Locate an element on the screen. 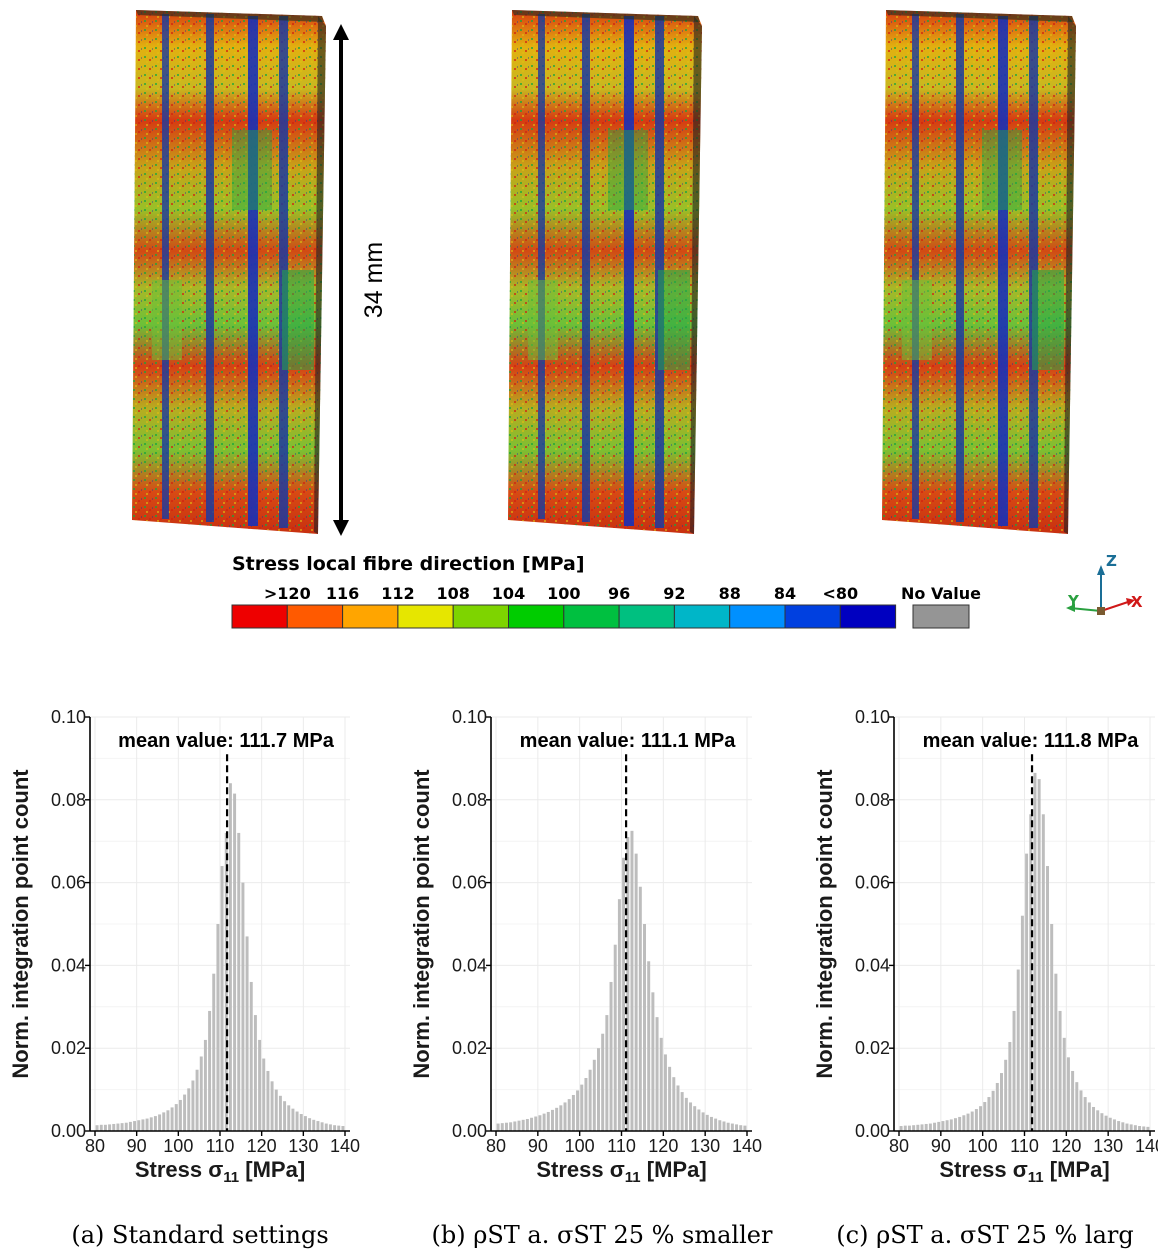 The width and height of the screenshot is (1158, 1254). colorbar-label: 108 is located at coordinates (452, 593).